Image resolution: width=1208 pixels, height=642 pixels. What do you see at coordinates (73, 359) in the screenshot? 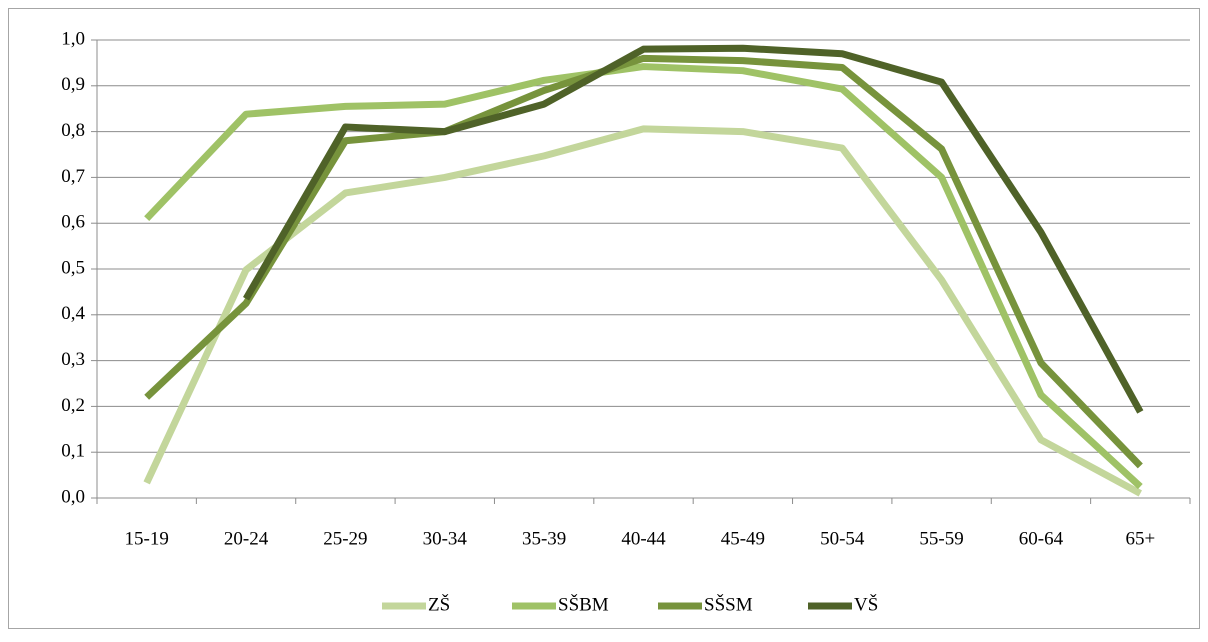
I see `y-tick-label: 0,3` at bounding box center [73, 359].